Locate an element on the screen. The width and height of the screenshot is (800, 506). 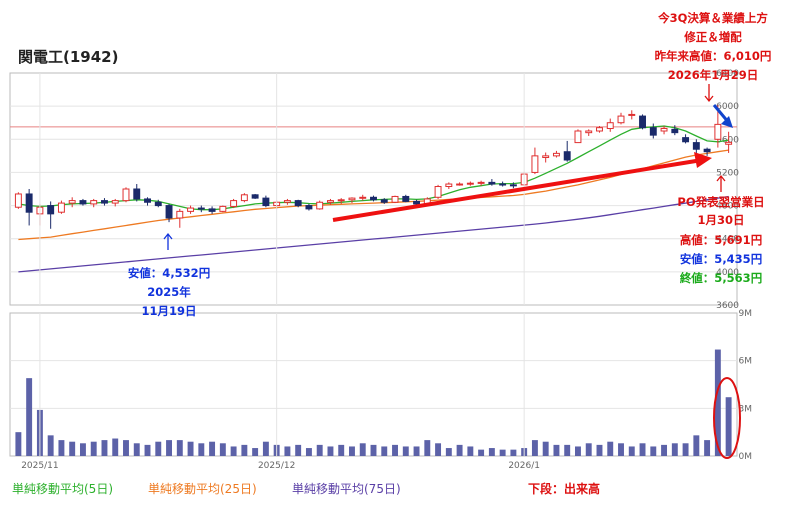
blue-pointer-arrow is located at coordinates (722, 116).